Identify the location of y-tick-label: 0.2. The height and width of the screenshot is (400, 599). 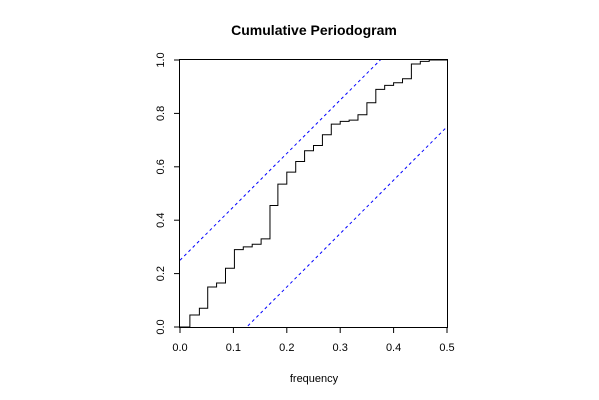
(161, 273).